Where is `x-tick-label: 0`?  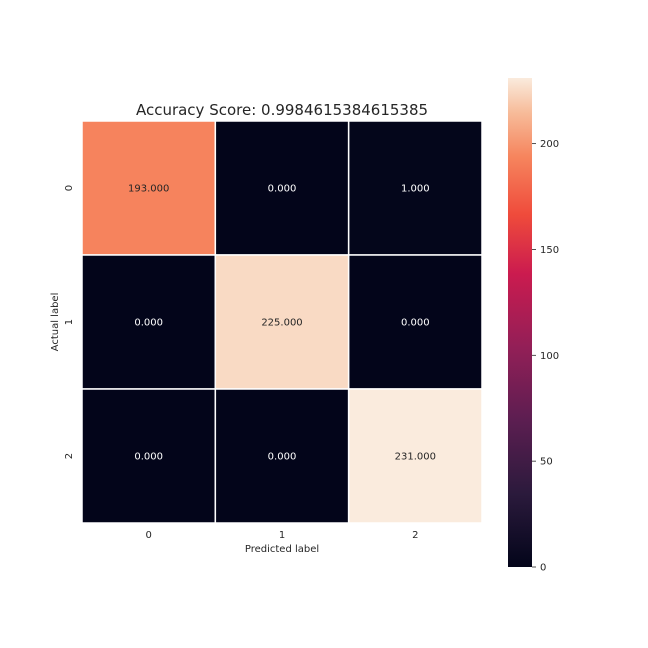
x-tick-label: 0 is located at coordinates (148, 535).